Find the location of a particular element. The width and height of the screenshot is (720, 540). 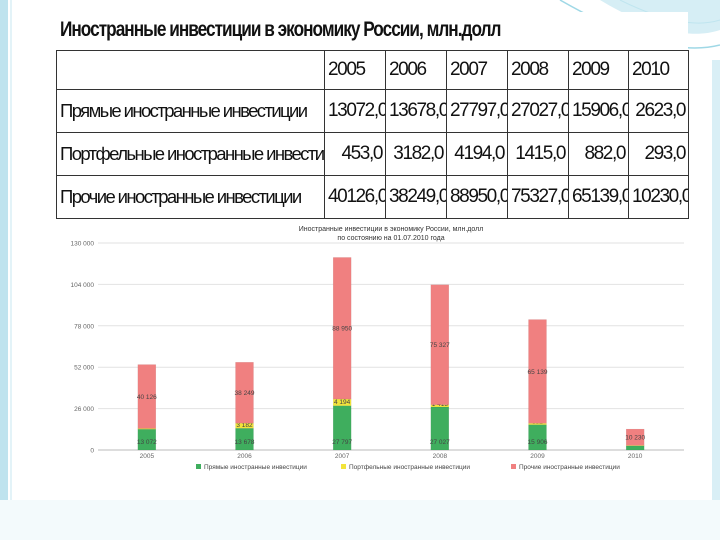

data-label-other: 38 249 is located at coordinates (245, 393).